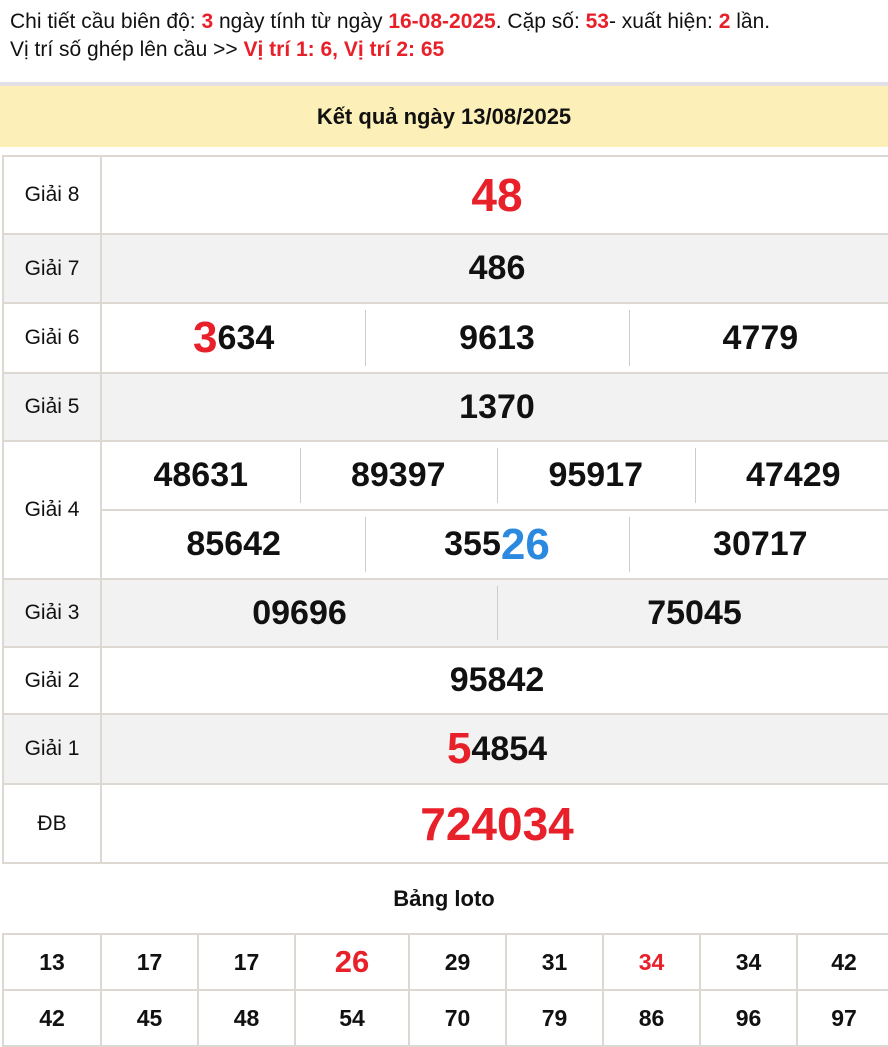 This screenshot has width=888, height=1047. What do you see at coordinates (246, 338) in the screenshot?
I see `digits: 634` at bounding box center [246, 338].